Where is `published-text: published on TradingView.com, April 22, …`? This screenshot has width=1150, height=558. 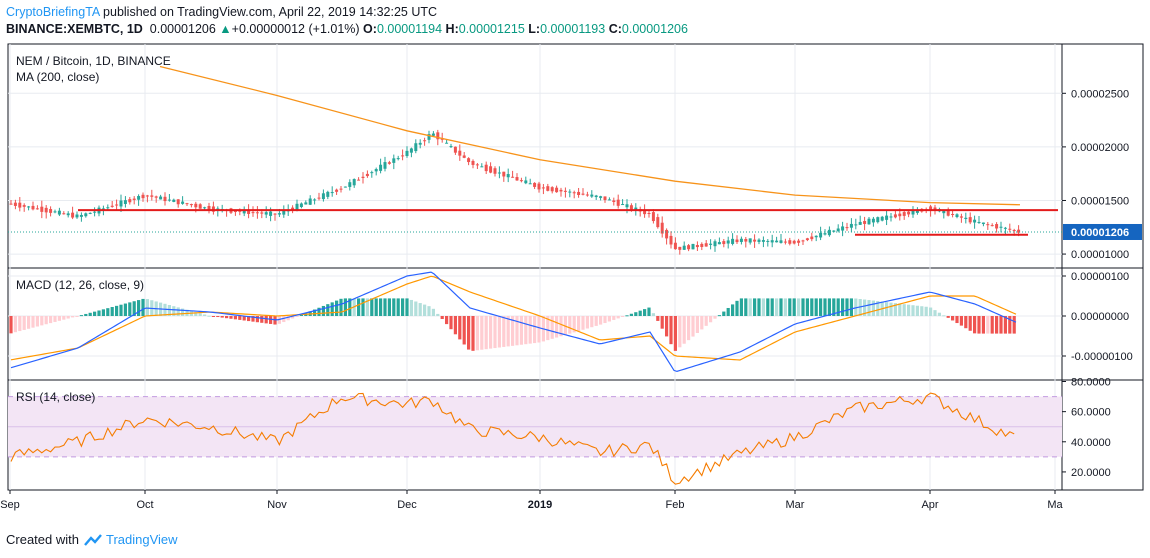 published-text: published on TradingView.com, April 22, … is located at coordinates (268, 12).